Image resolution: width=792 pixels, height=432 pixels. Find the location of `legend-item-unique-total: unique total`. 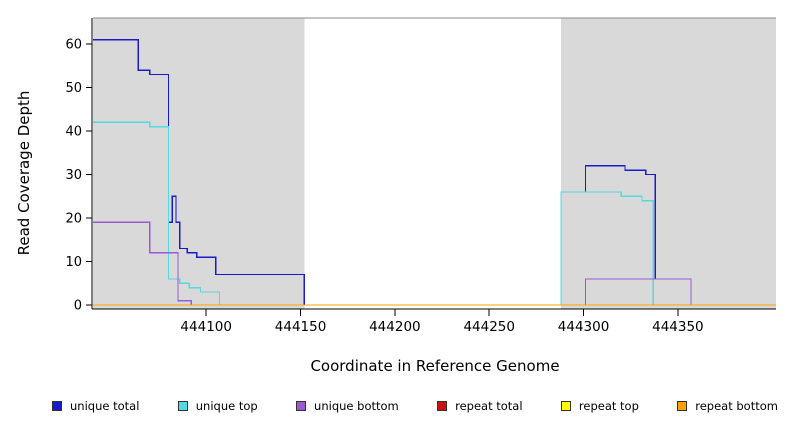

legend-item-unique-total: unique total is located at coordinates (95, 406).